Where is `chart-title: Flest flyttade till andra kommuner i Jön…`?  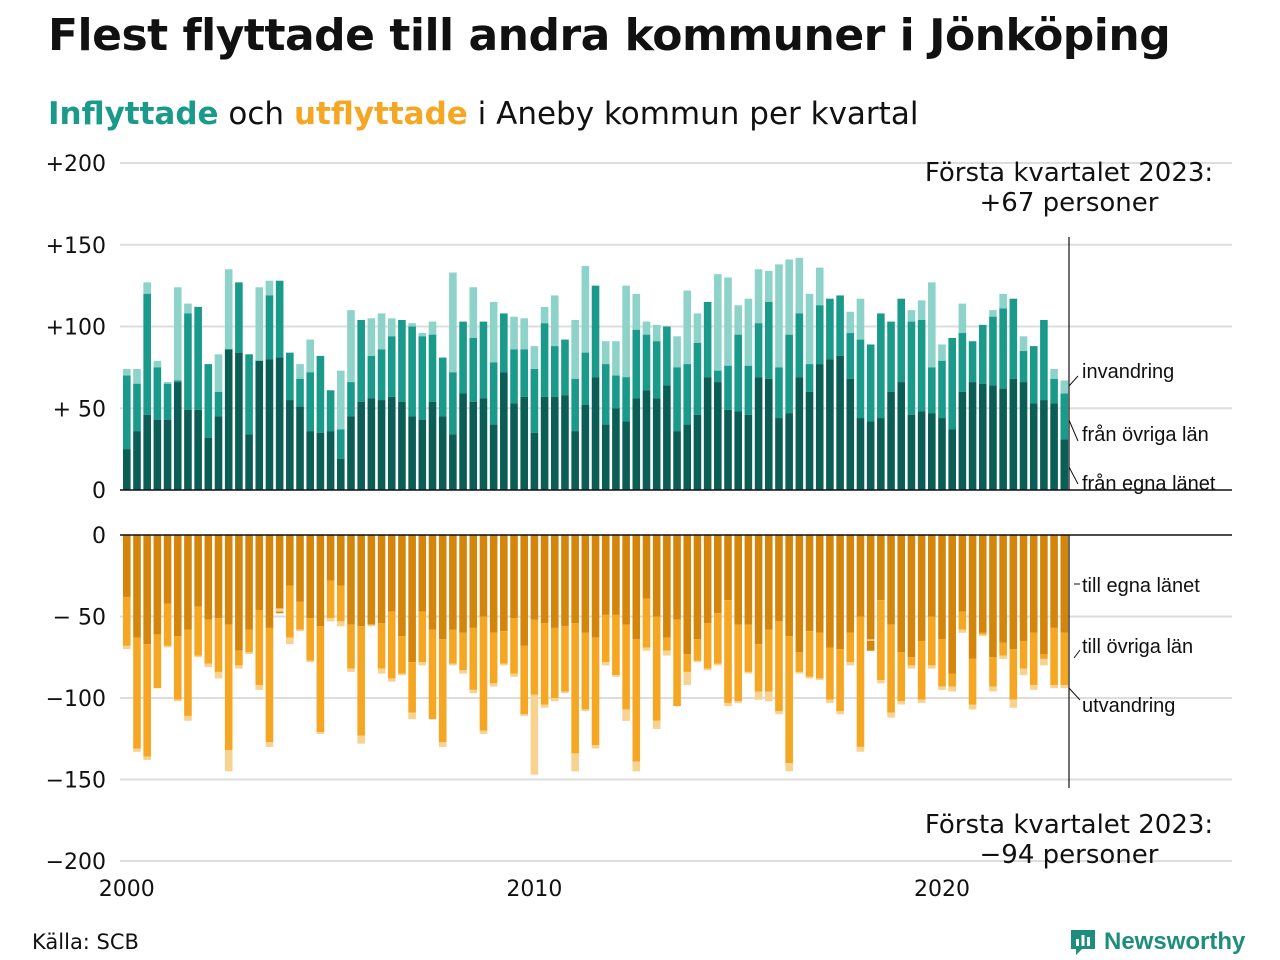 chart-title: Flest flyttade till andra kommuner i Jön… is located at coordinates (609, 35).